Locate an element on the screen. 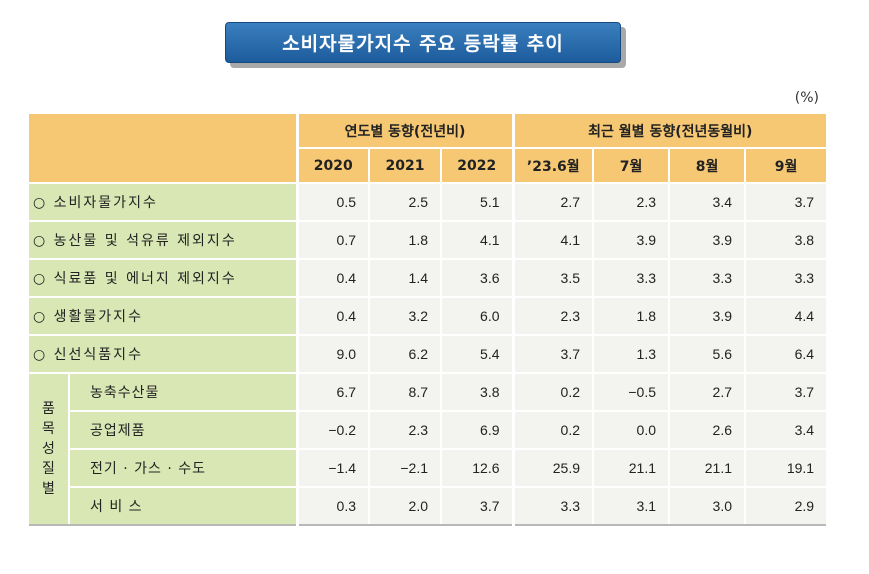  table-row: 전기 · 가스 · 수도 −1.4 −2.1 12.6 25.9 21.1 21.1 19.1 is located at coordinates (428, 468).